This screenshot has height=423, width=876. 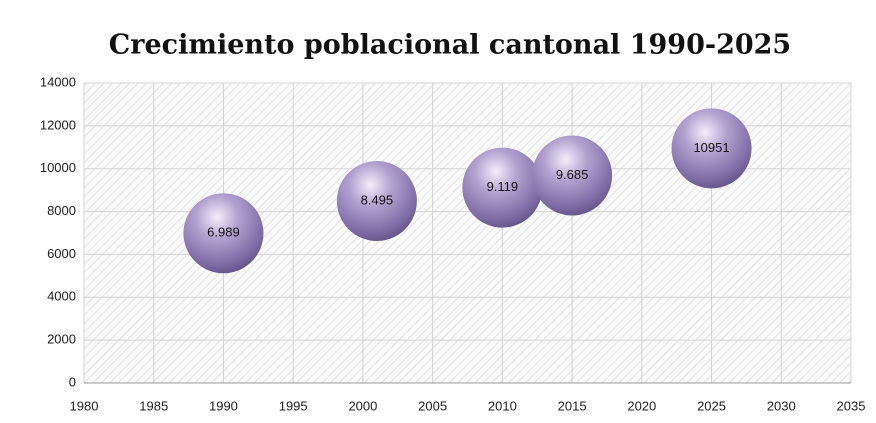 I want to click on y-tick-label: 2000, so click(x=61, y=339).